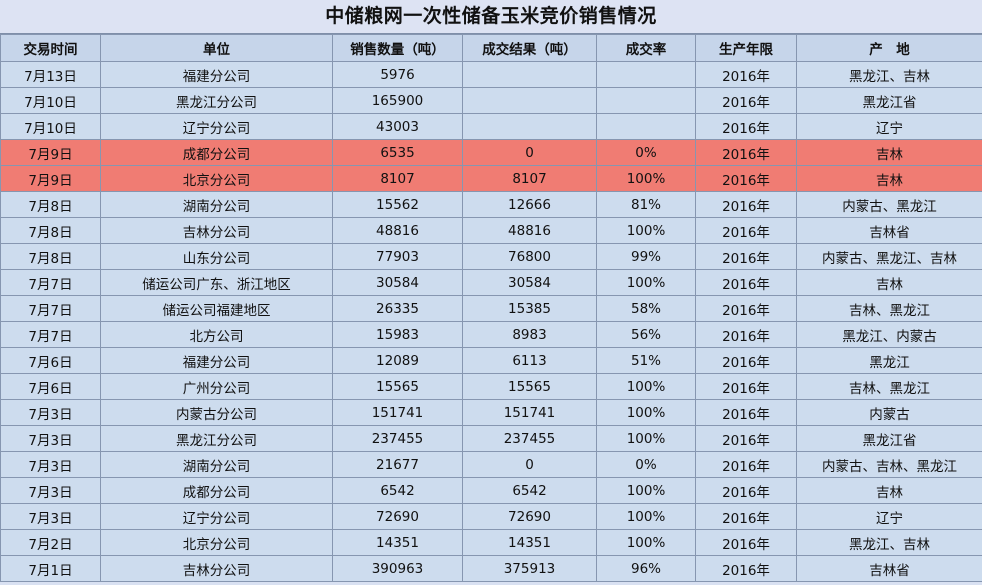 The width and height of the screenshot is (982, 585). Describe the element at coordinates (529, 542) in the screenshot. I see `cell-result: 14351` at that location.